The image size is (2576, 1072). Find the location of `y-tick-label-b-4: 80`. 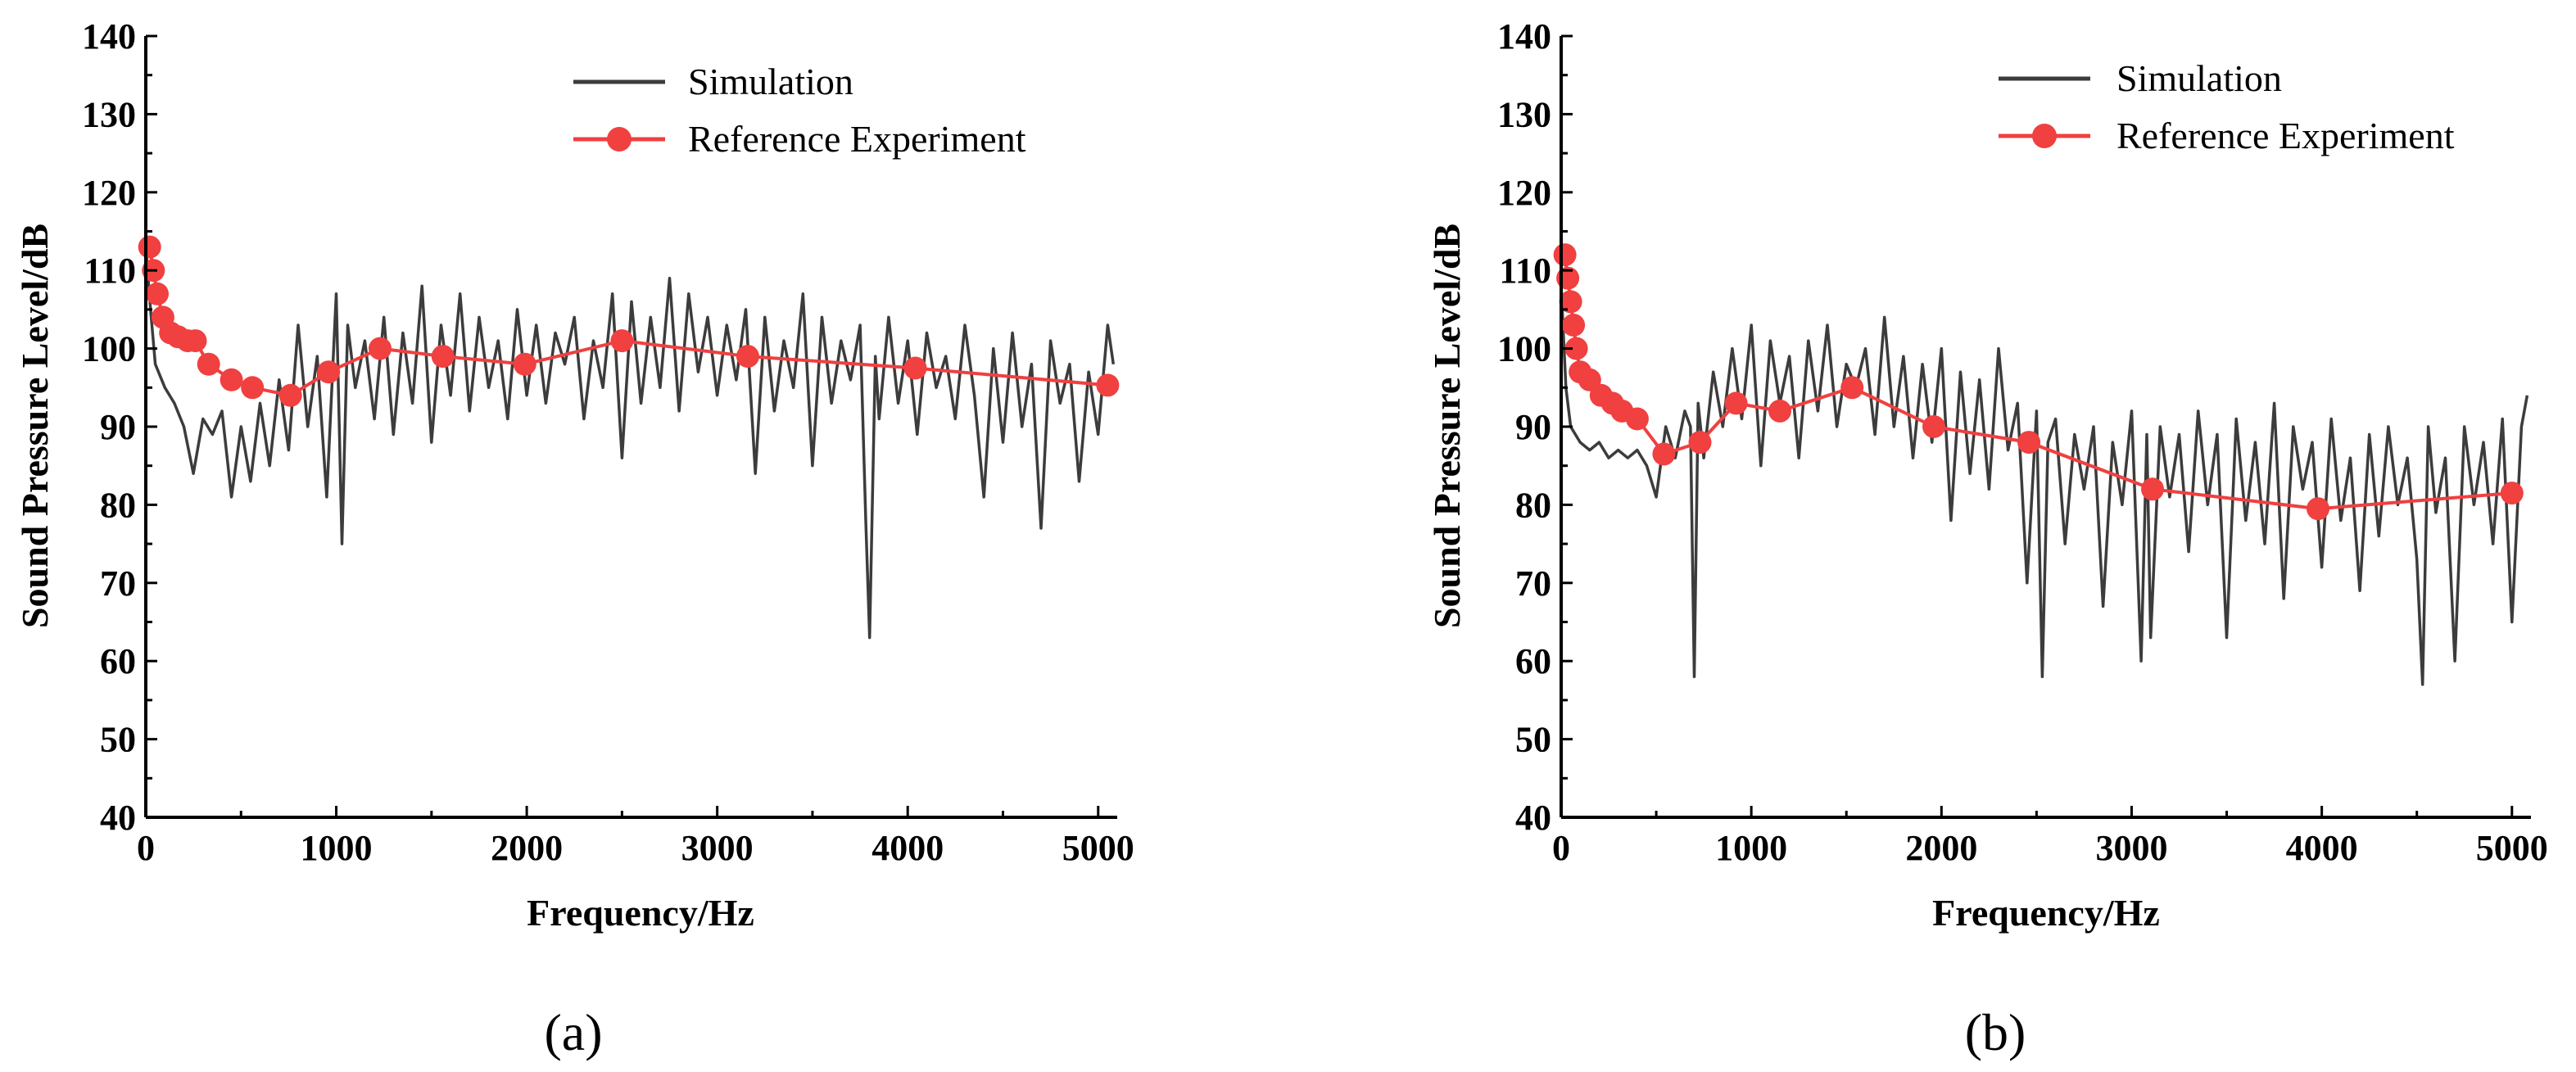

y-tick-label-b-4: 80 is located at coordinates (1533, 505).